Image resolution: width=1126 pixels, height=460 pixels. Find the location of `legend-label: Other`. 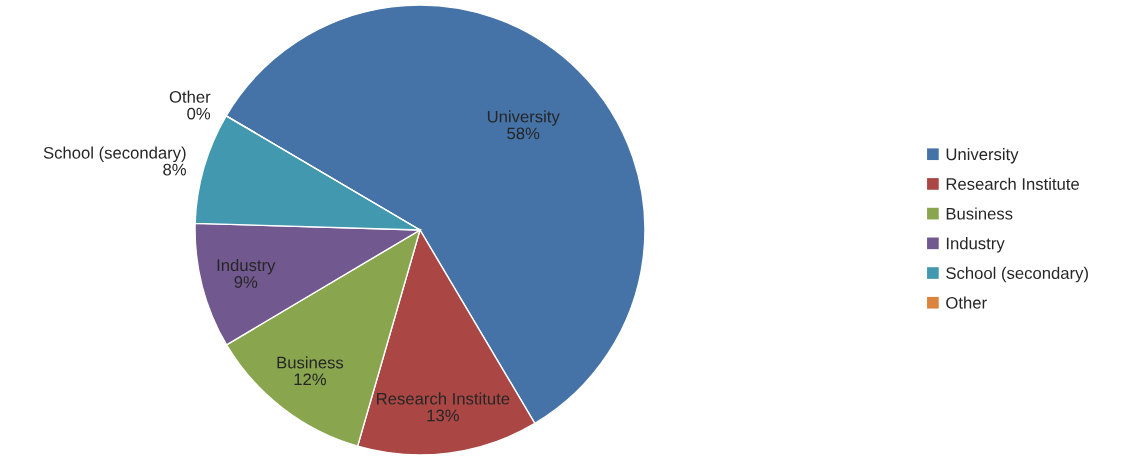

legend-label: Other is located at coordinates (966, 302).